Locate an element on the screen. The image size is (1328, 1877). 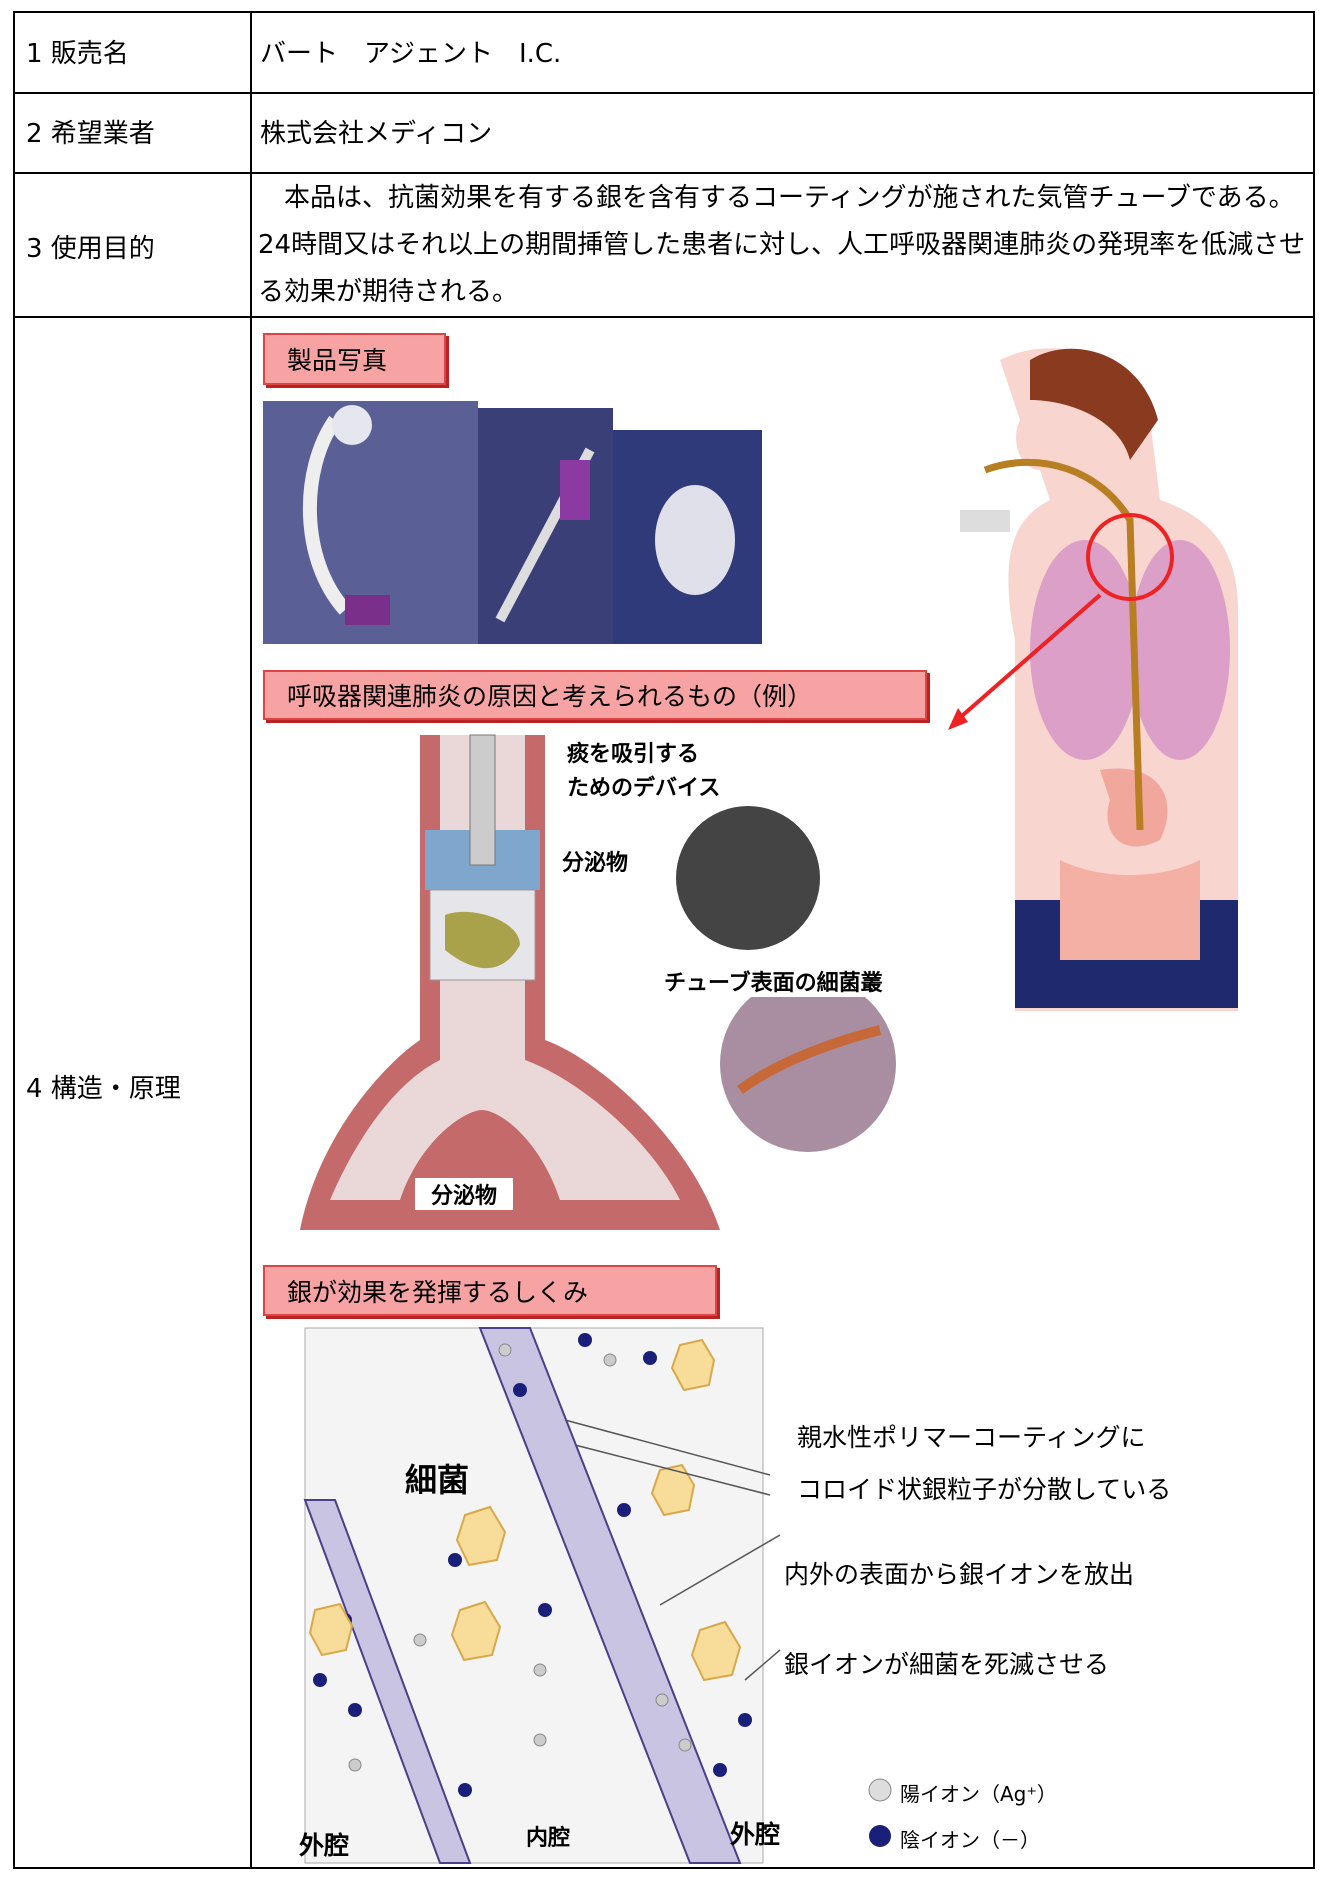
figure-label: 痰を吸引する is located at coordinates (633, 754).